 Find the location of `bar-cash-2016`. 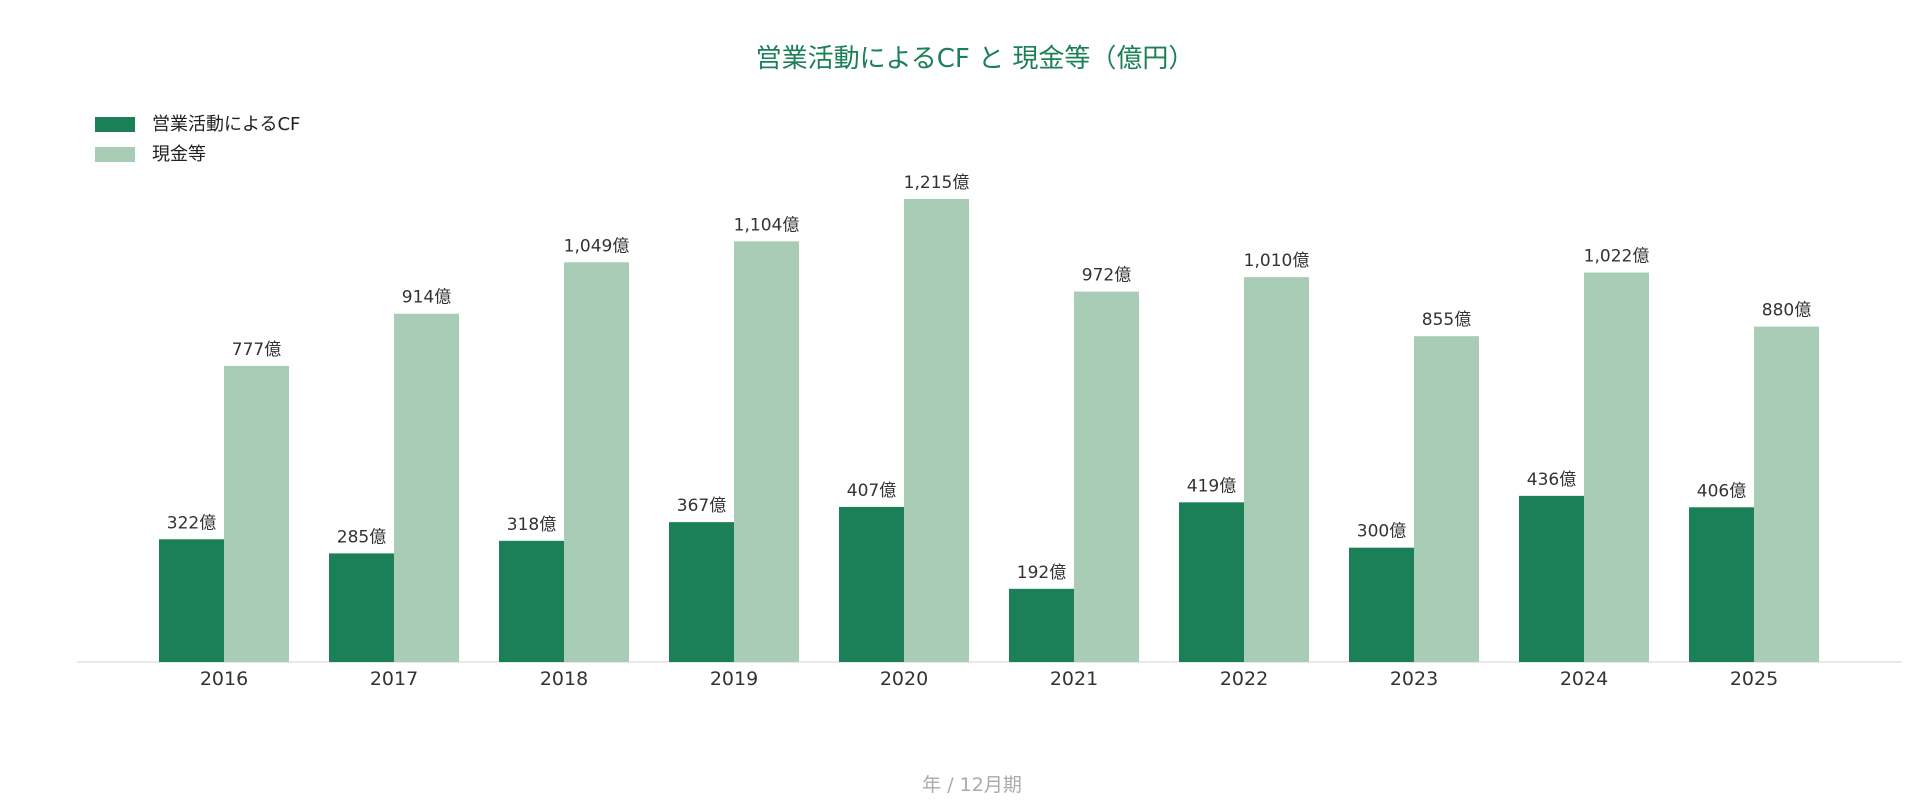

bar-cash-2016 is located at coordinates (256, 513).